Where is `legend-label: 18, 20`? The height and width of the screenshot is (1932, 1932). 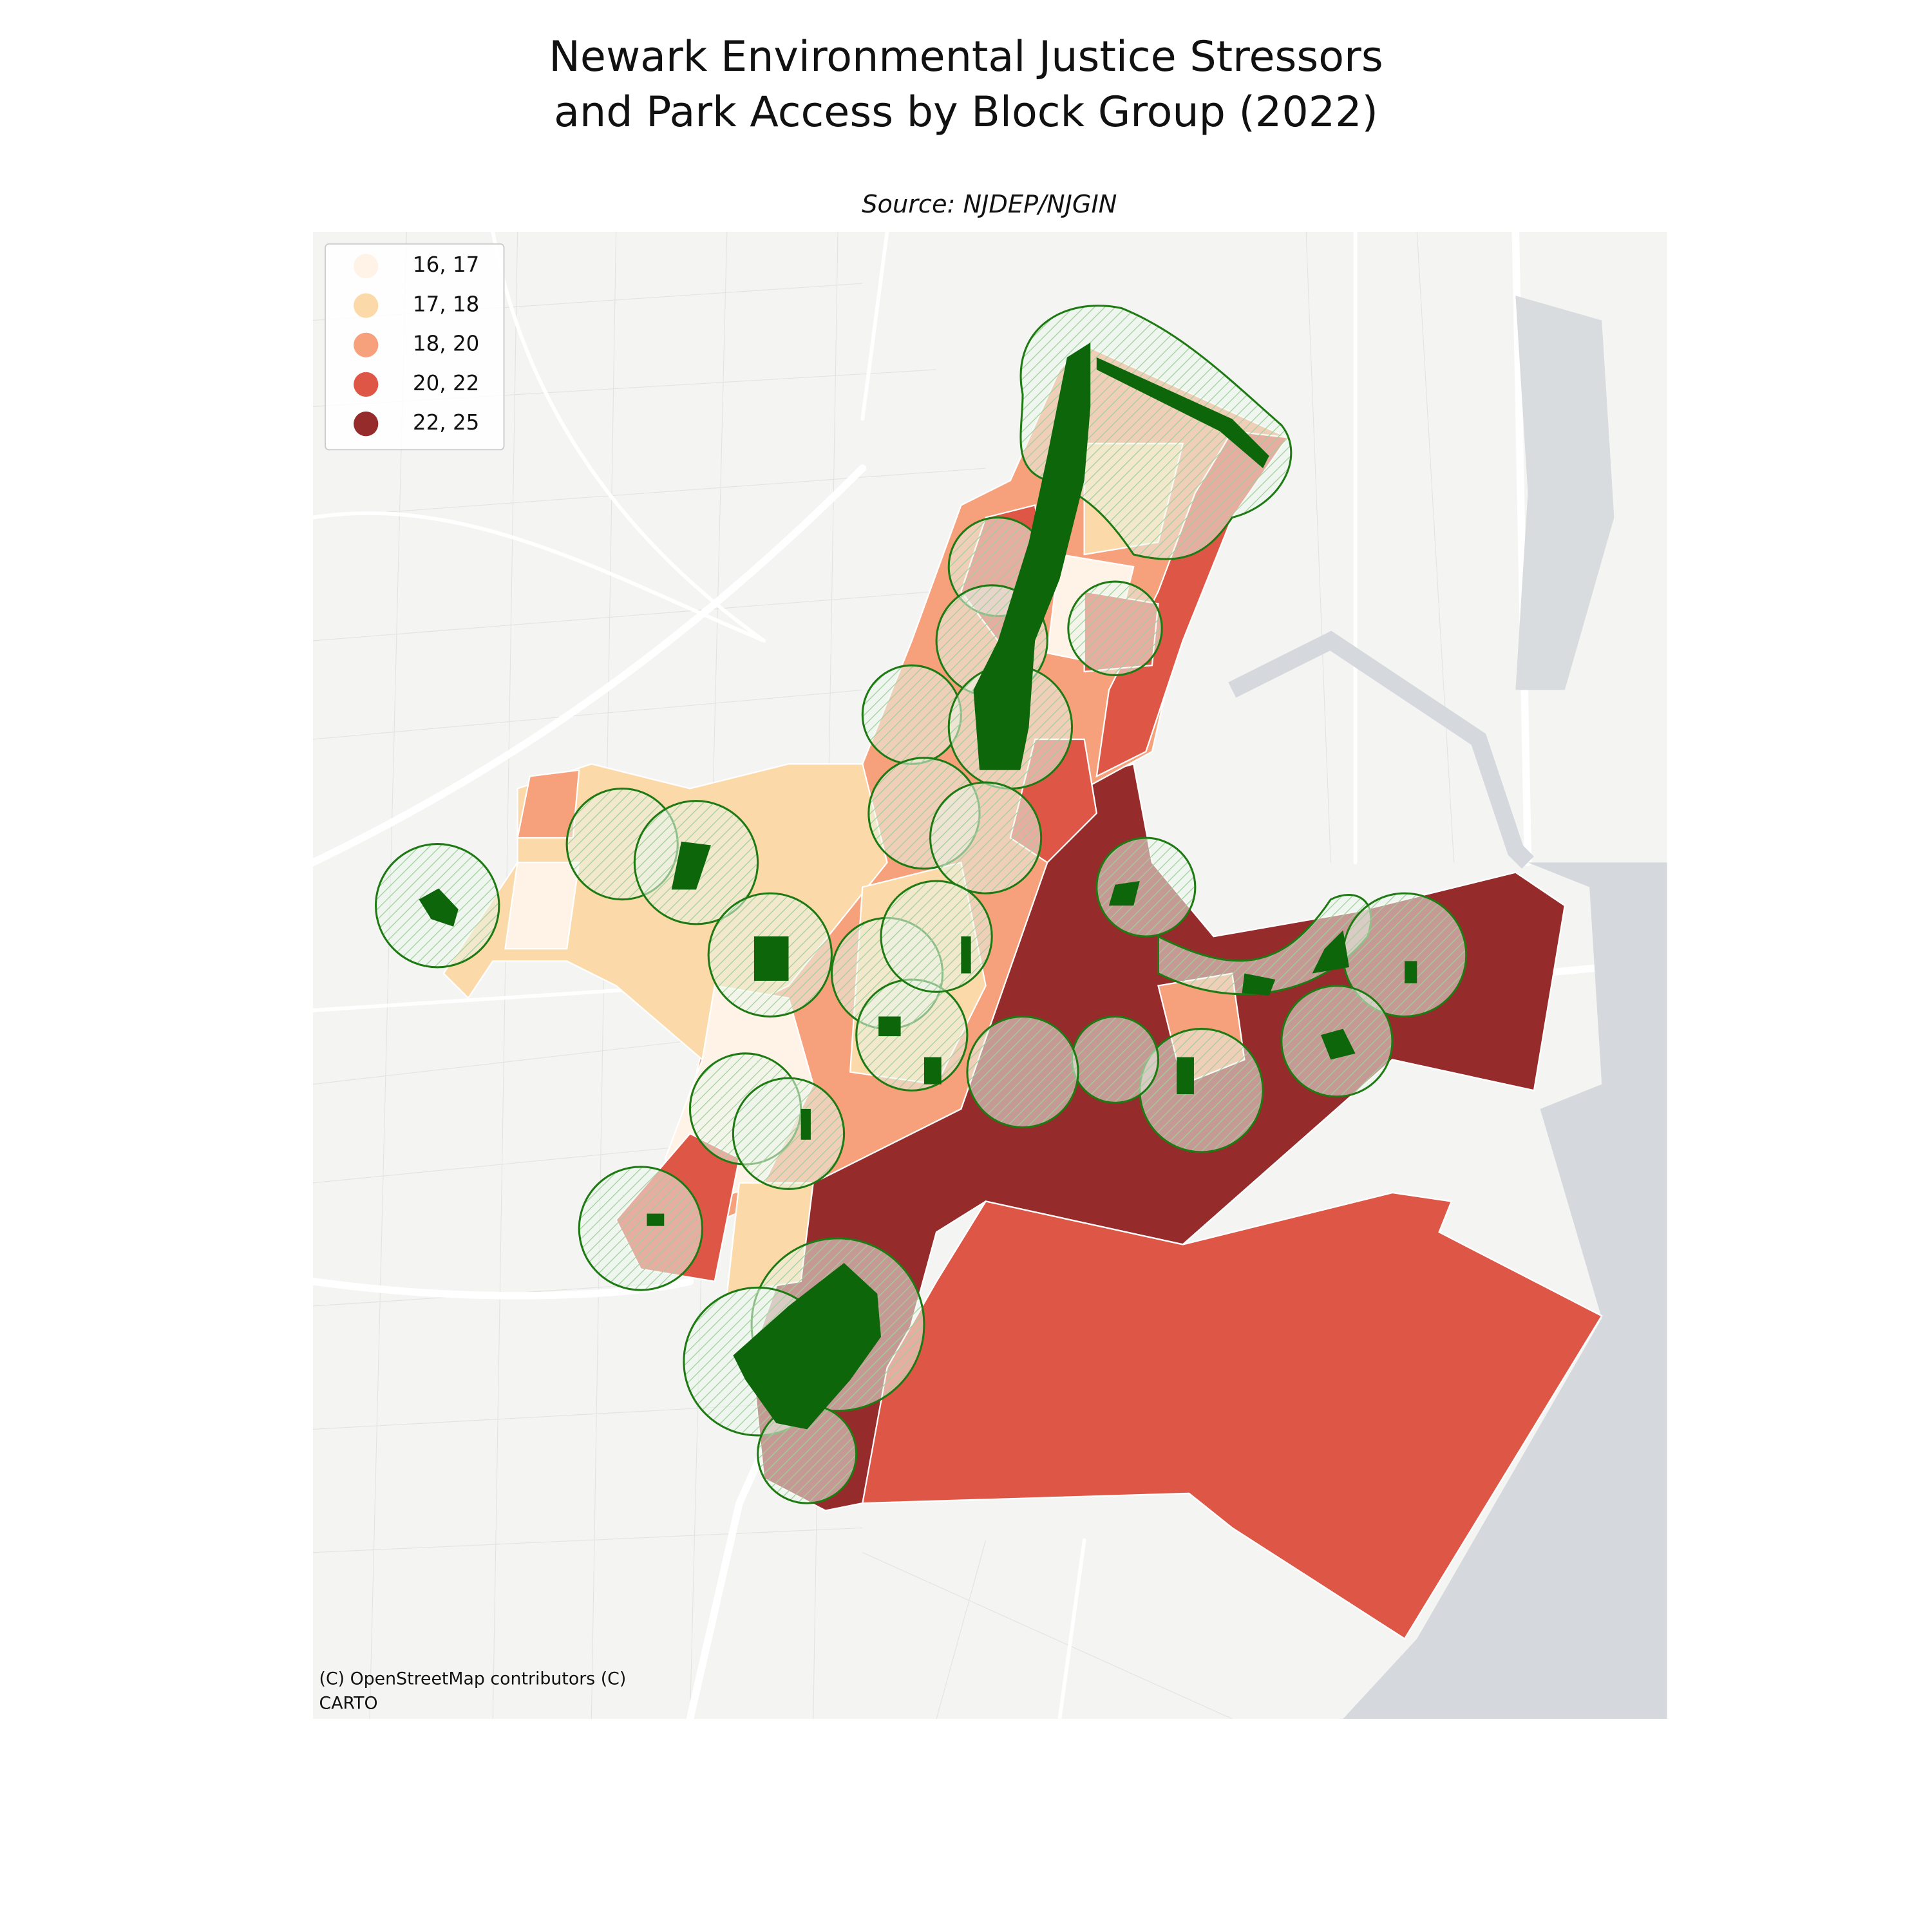
legend-label: 18, 20 is located at coordinates (446, 344).